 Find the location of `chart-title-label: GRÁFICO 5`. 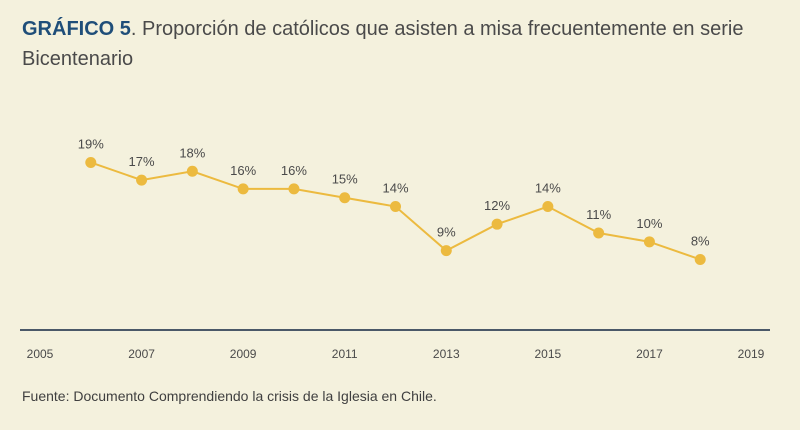

chart-title-label: GRÁFICO 5 is located at coordinates (76, 29).